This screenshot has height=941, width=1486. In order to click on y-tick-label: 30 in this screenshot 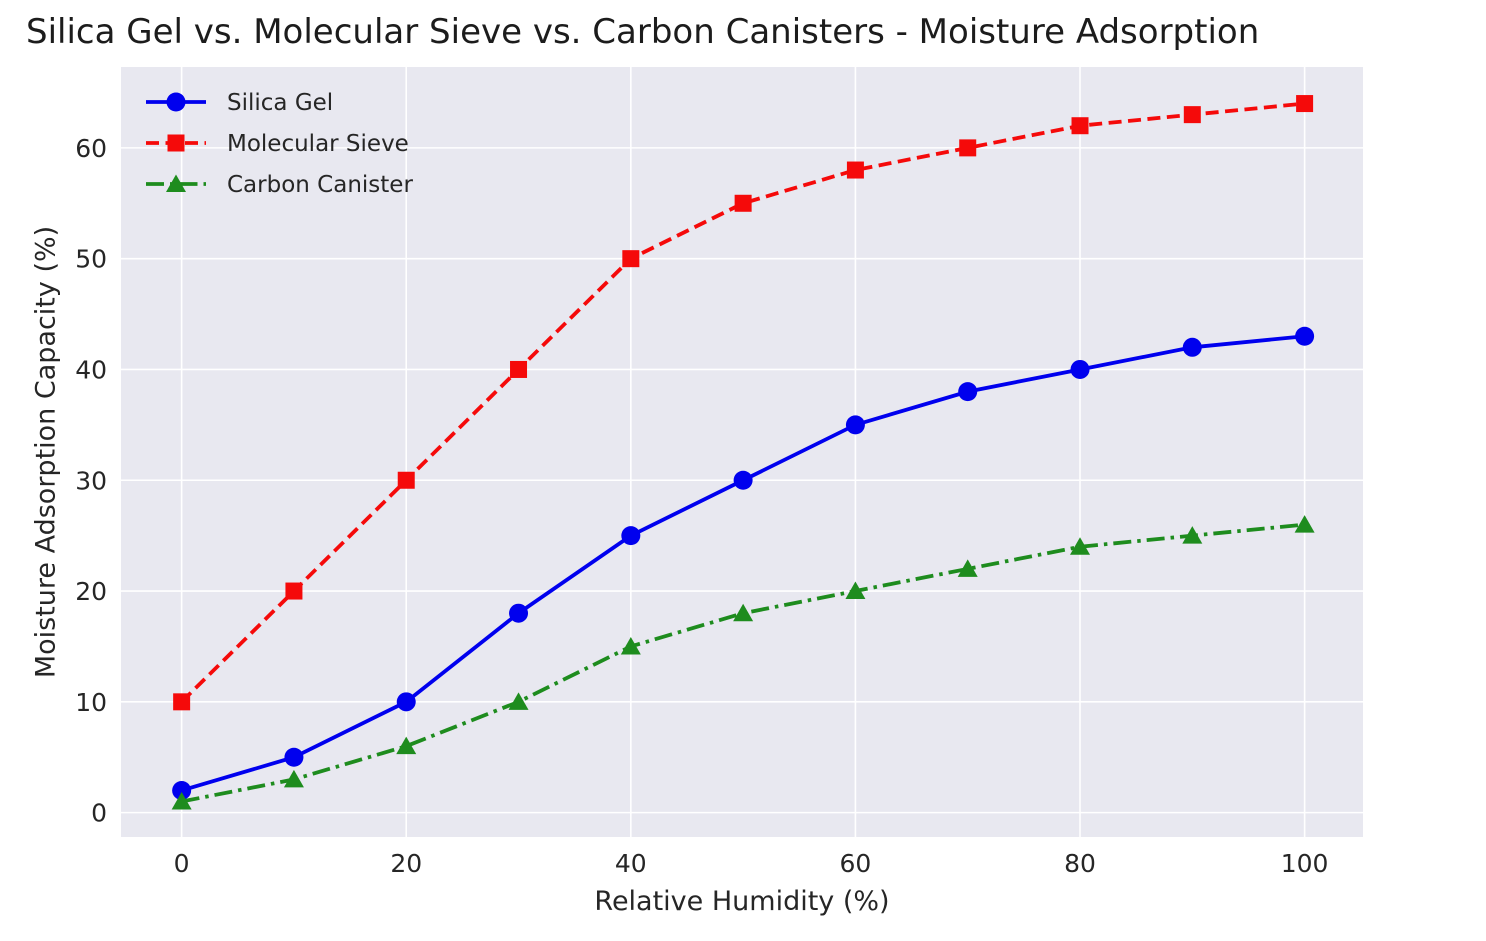, I will do `click(91, 480)`.